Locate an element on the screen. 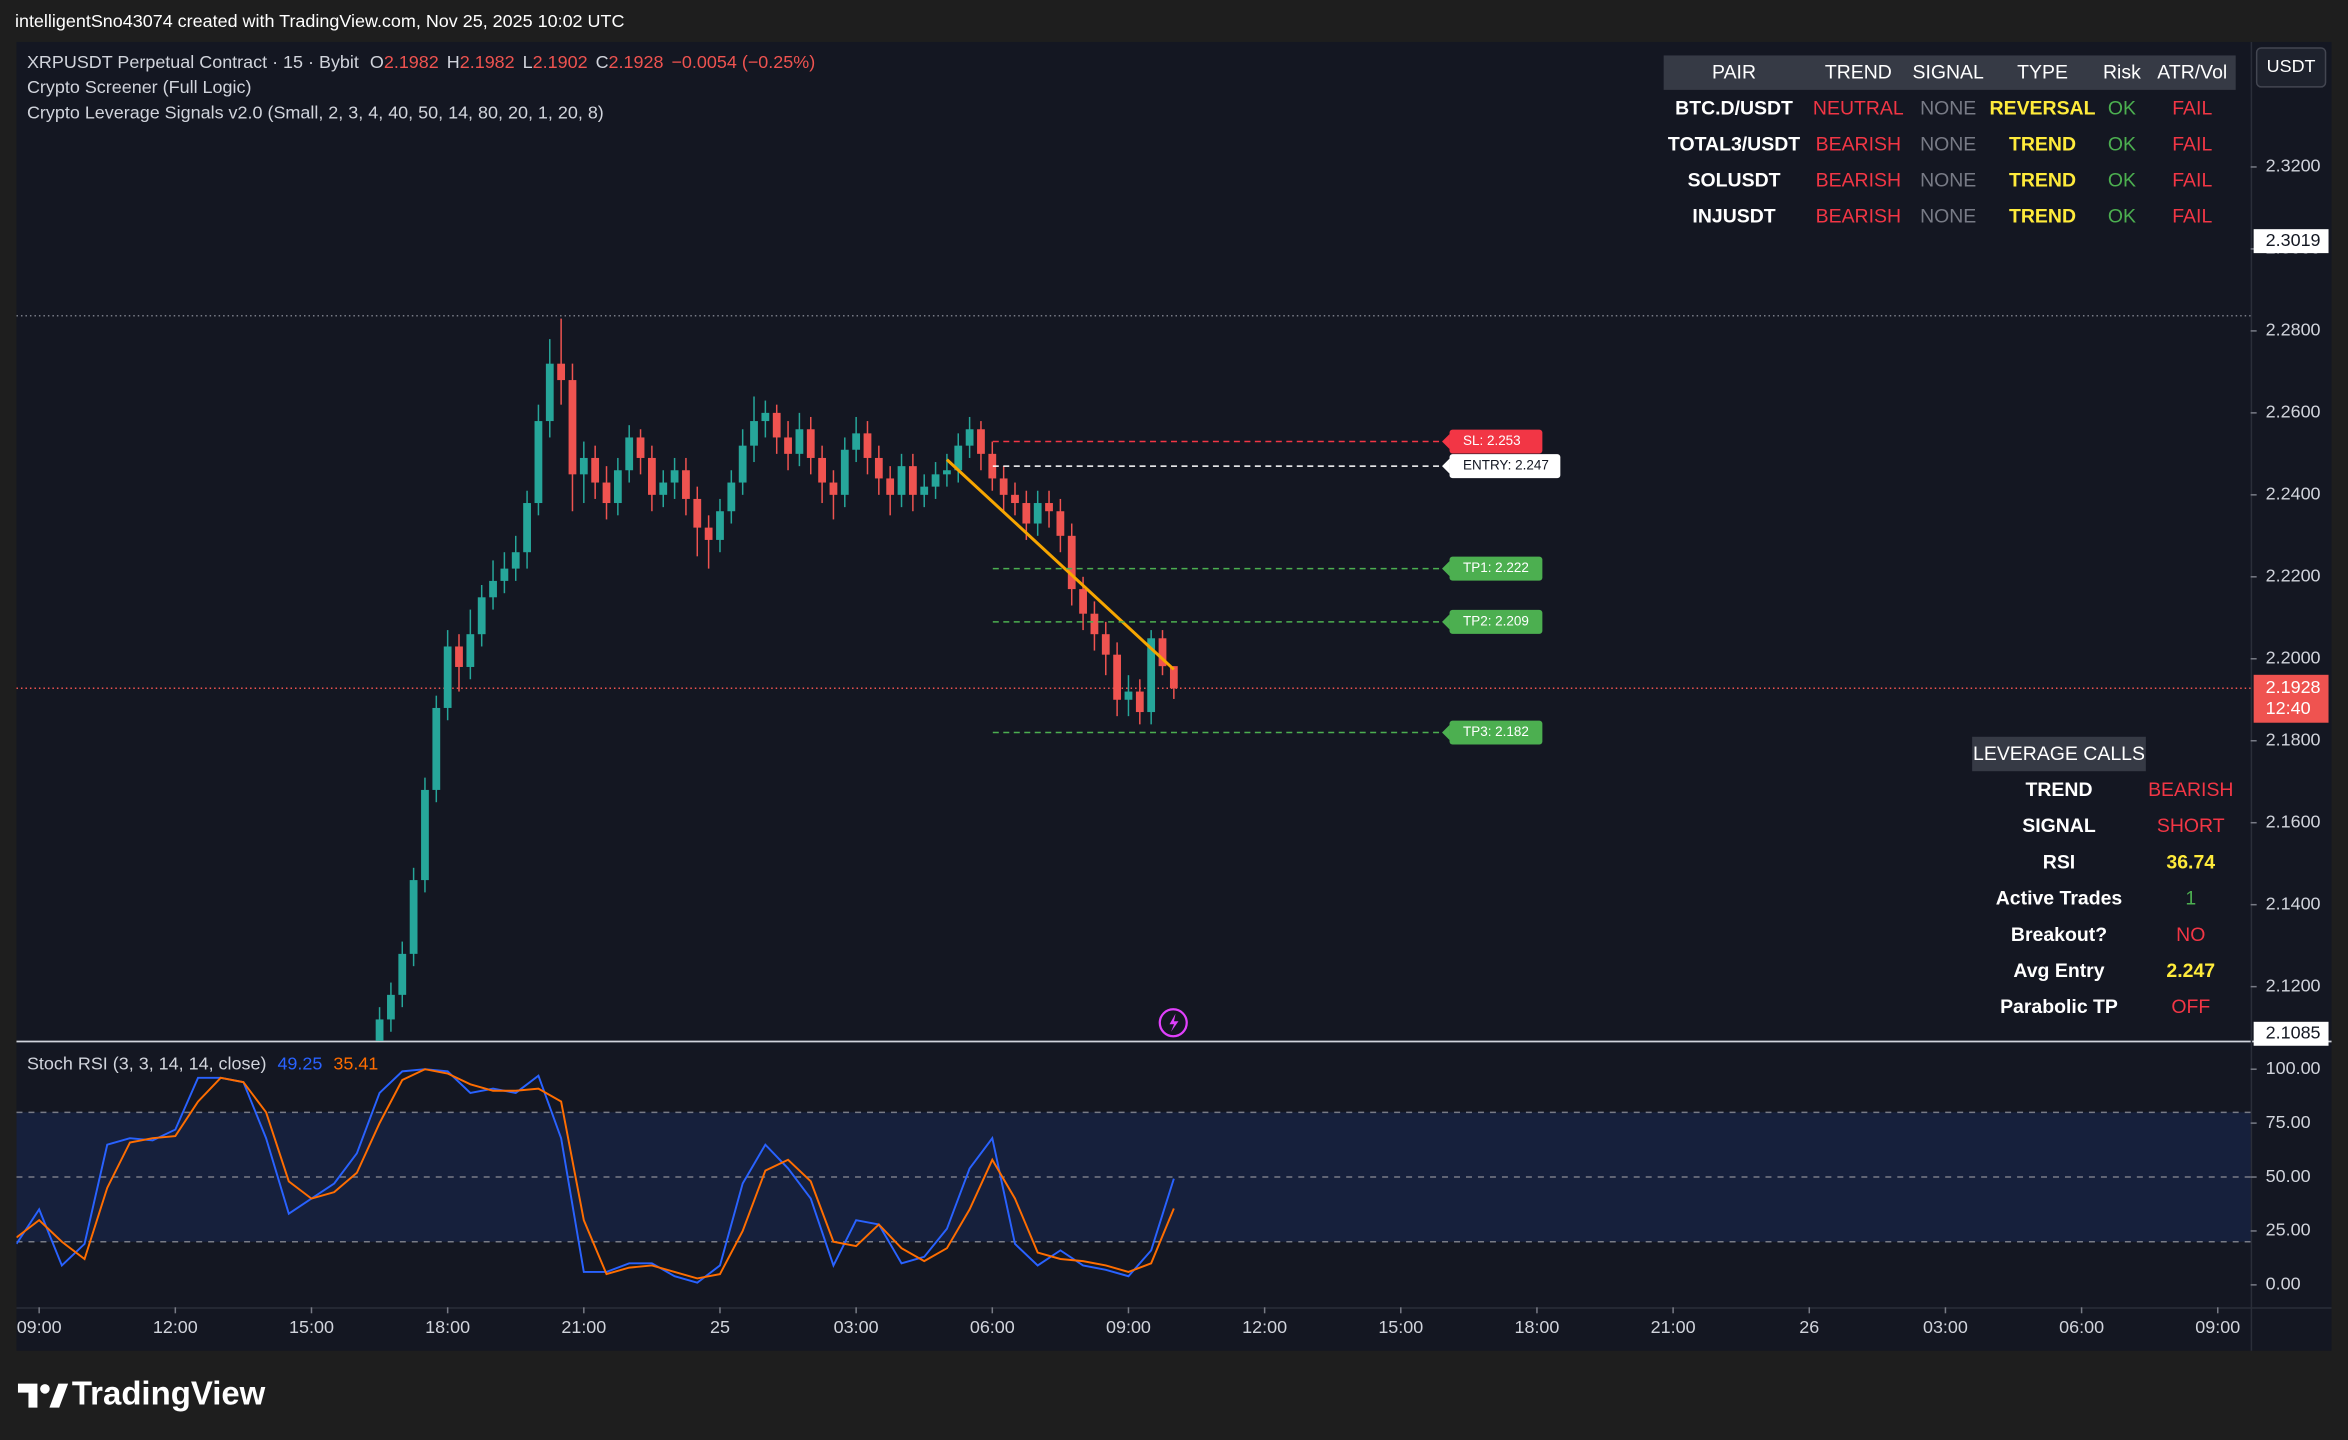 This screenshot has width=2348, height=1440. y-tick-label: 2.2200 is located at coordinates (2293, 576).